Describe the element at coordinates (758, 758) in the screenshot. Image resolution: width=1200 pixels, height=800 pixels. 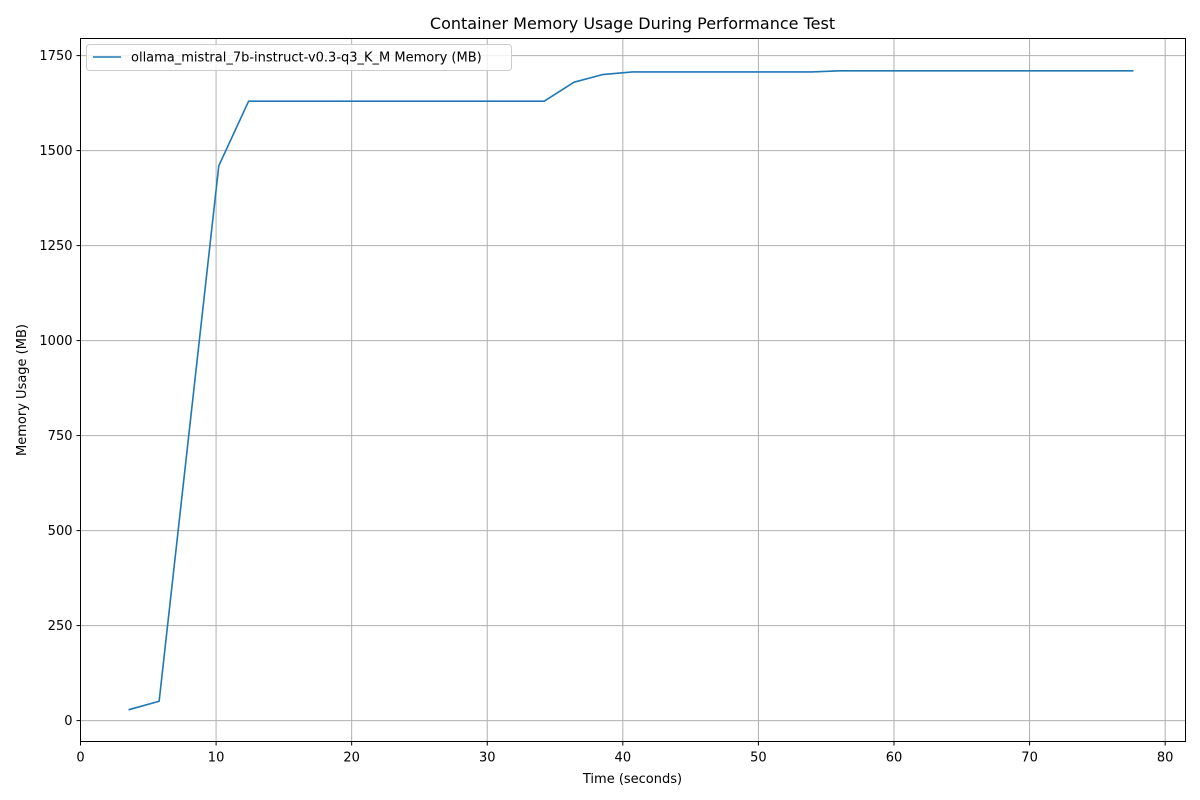
I see `x-tick-label: 50` at that location.